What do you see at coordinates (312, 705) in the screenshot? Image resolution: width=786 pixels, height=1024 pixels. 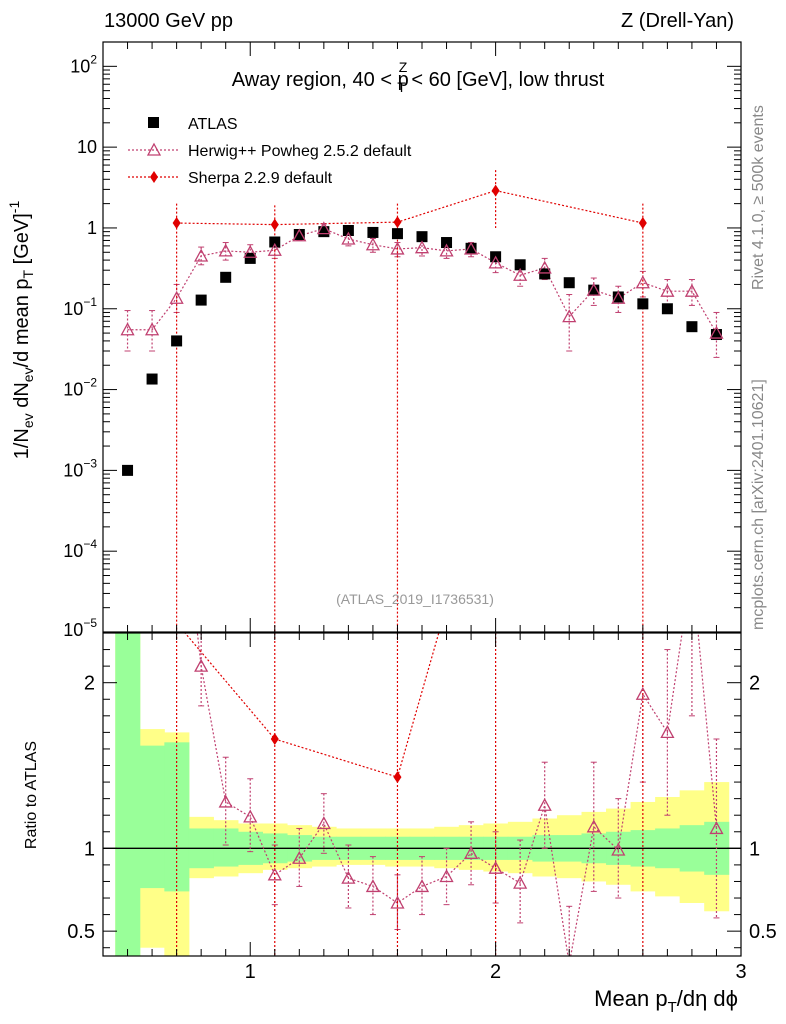 I see `sherpa-ratio-line` at bounding box center [312, 705].